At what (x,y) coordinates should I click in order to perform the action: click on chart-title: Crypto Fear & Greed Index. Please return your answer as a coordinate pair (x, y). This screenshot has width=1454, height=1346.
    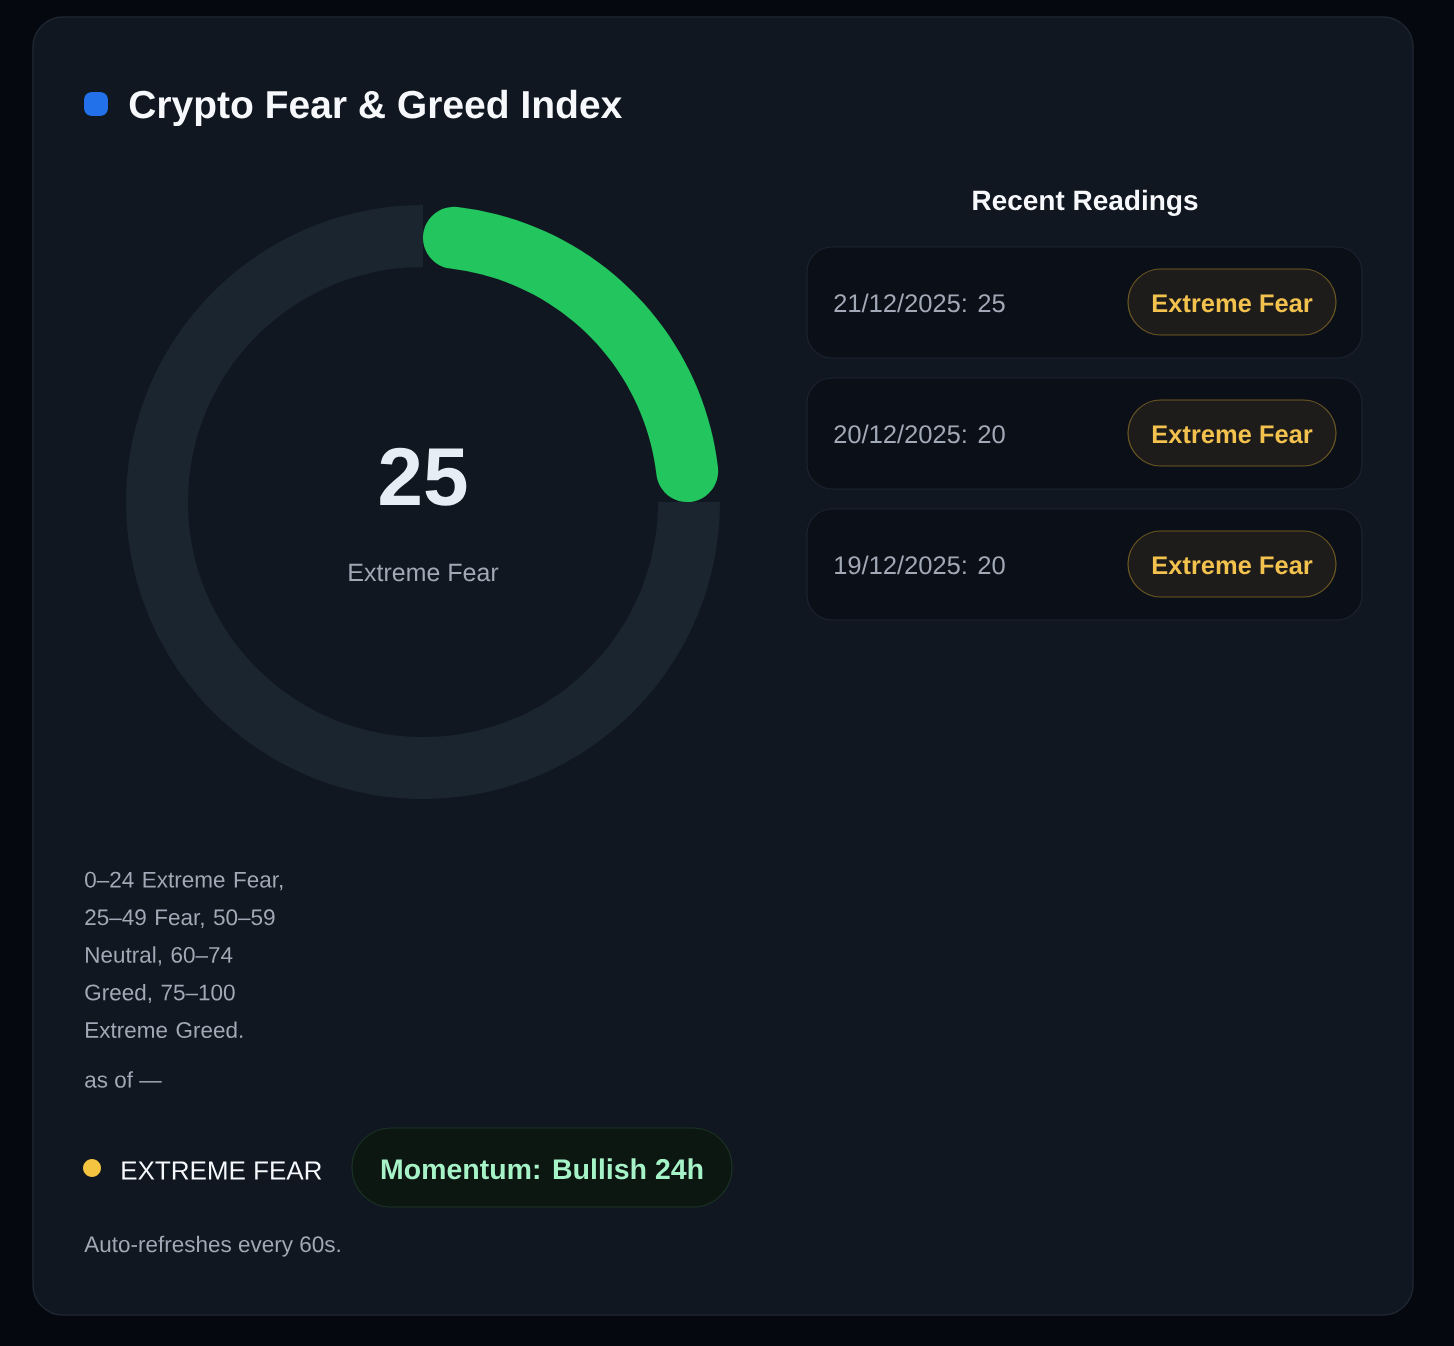
    Looking at the image, I should click on (376, 108).